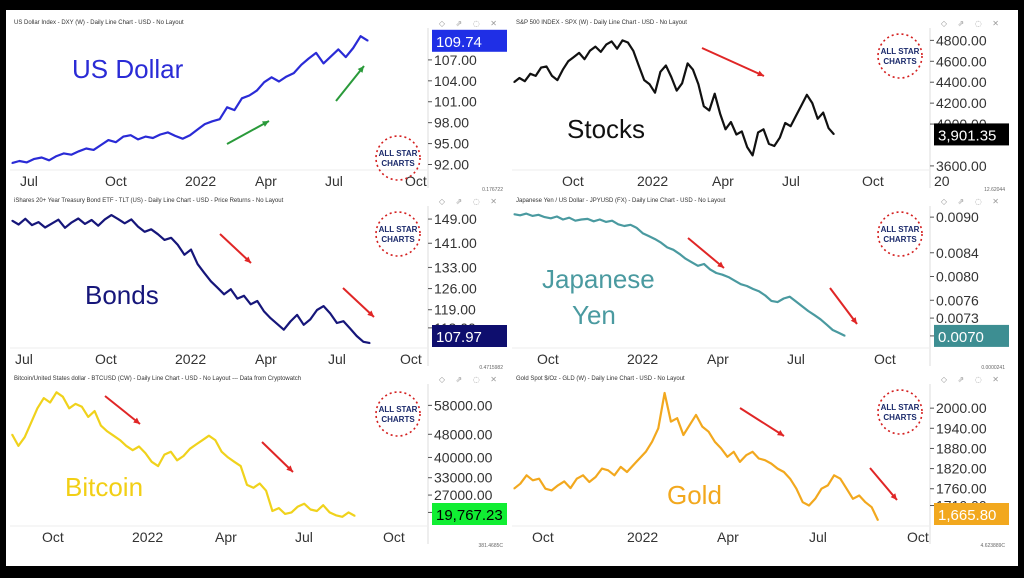  I want to click on y-tick-label: 107.00, so click(455, 60).